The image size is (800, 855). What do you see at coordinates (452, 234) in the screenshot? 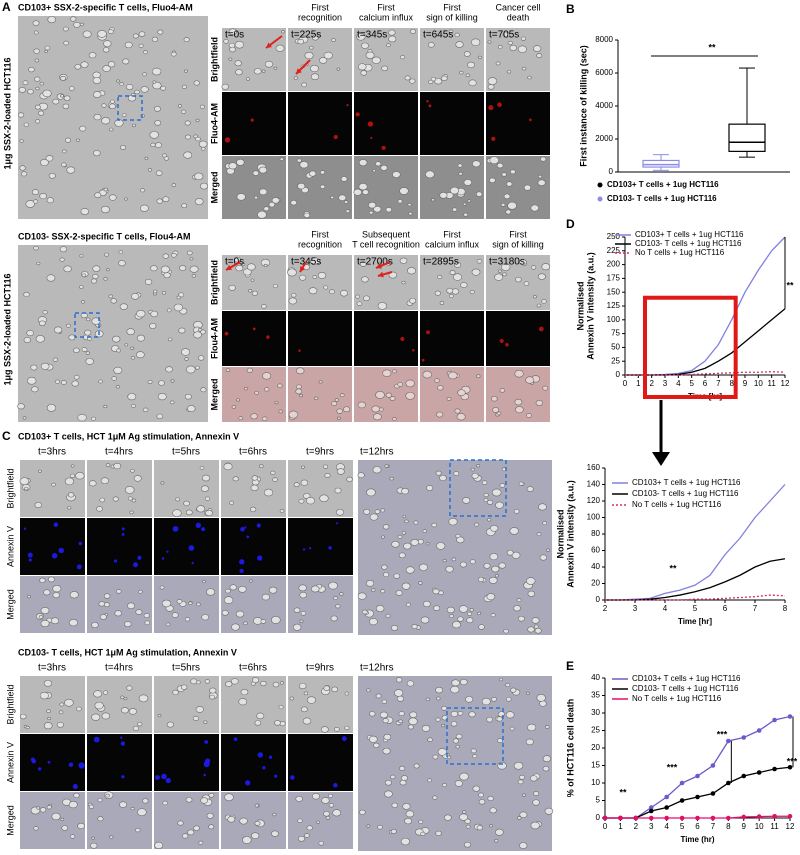
I see `column-header: First` at bounding box center [452, 234].